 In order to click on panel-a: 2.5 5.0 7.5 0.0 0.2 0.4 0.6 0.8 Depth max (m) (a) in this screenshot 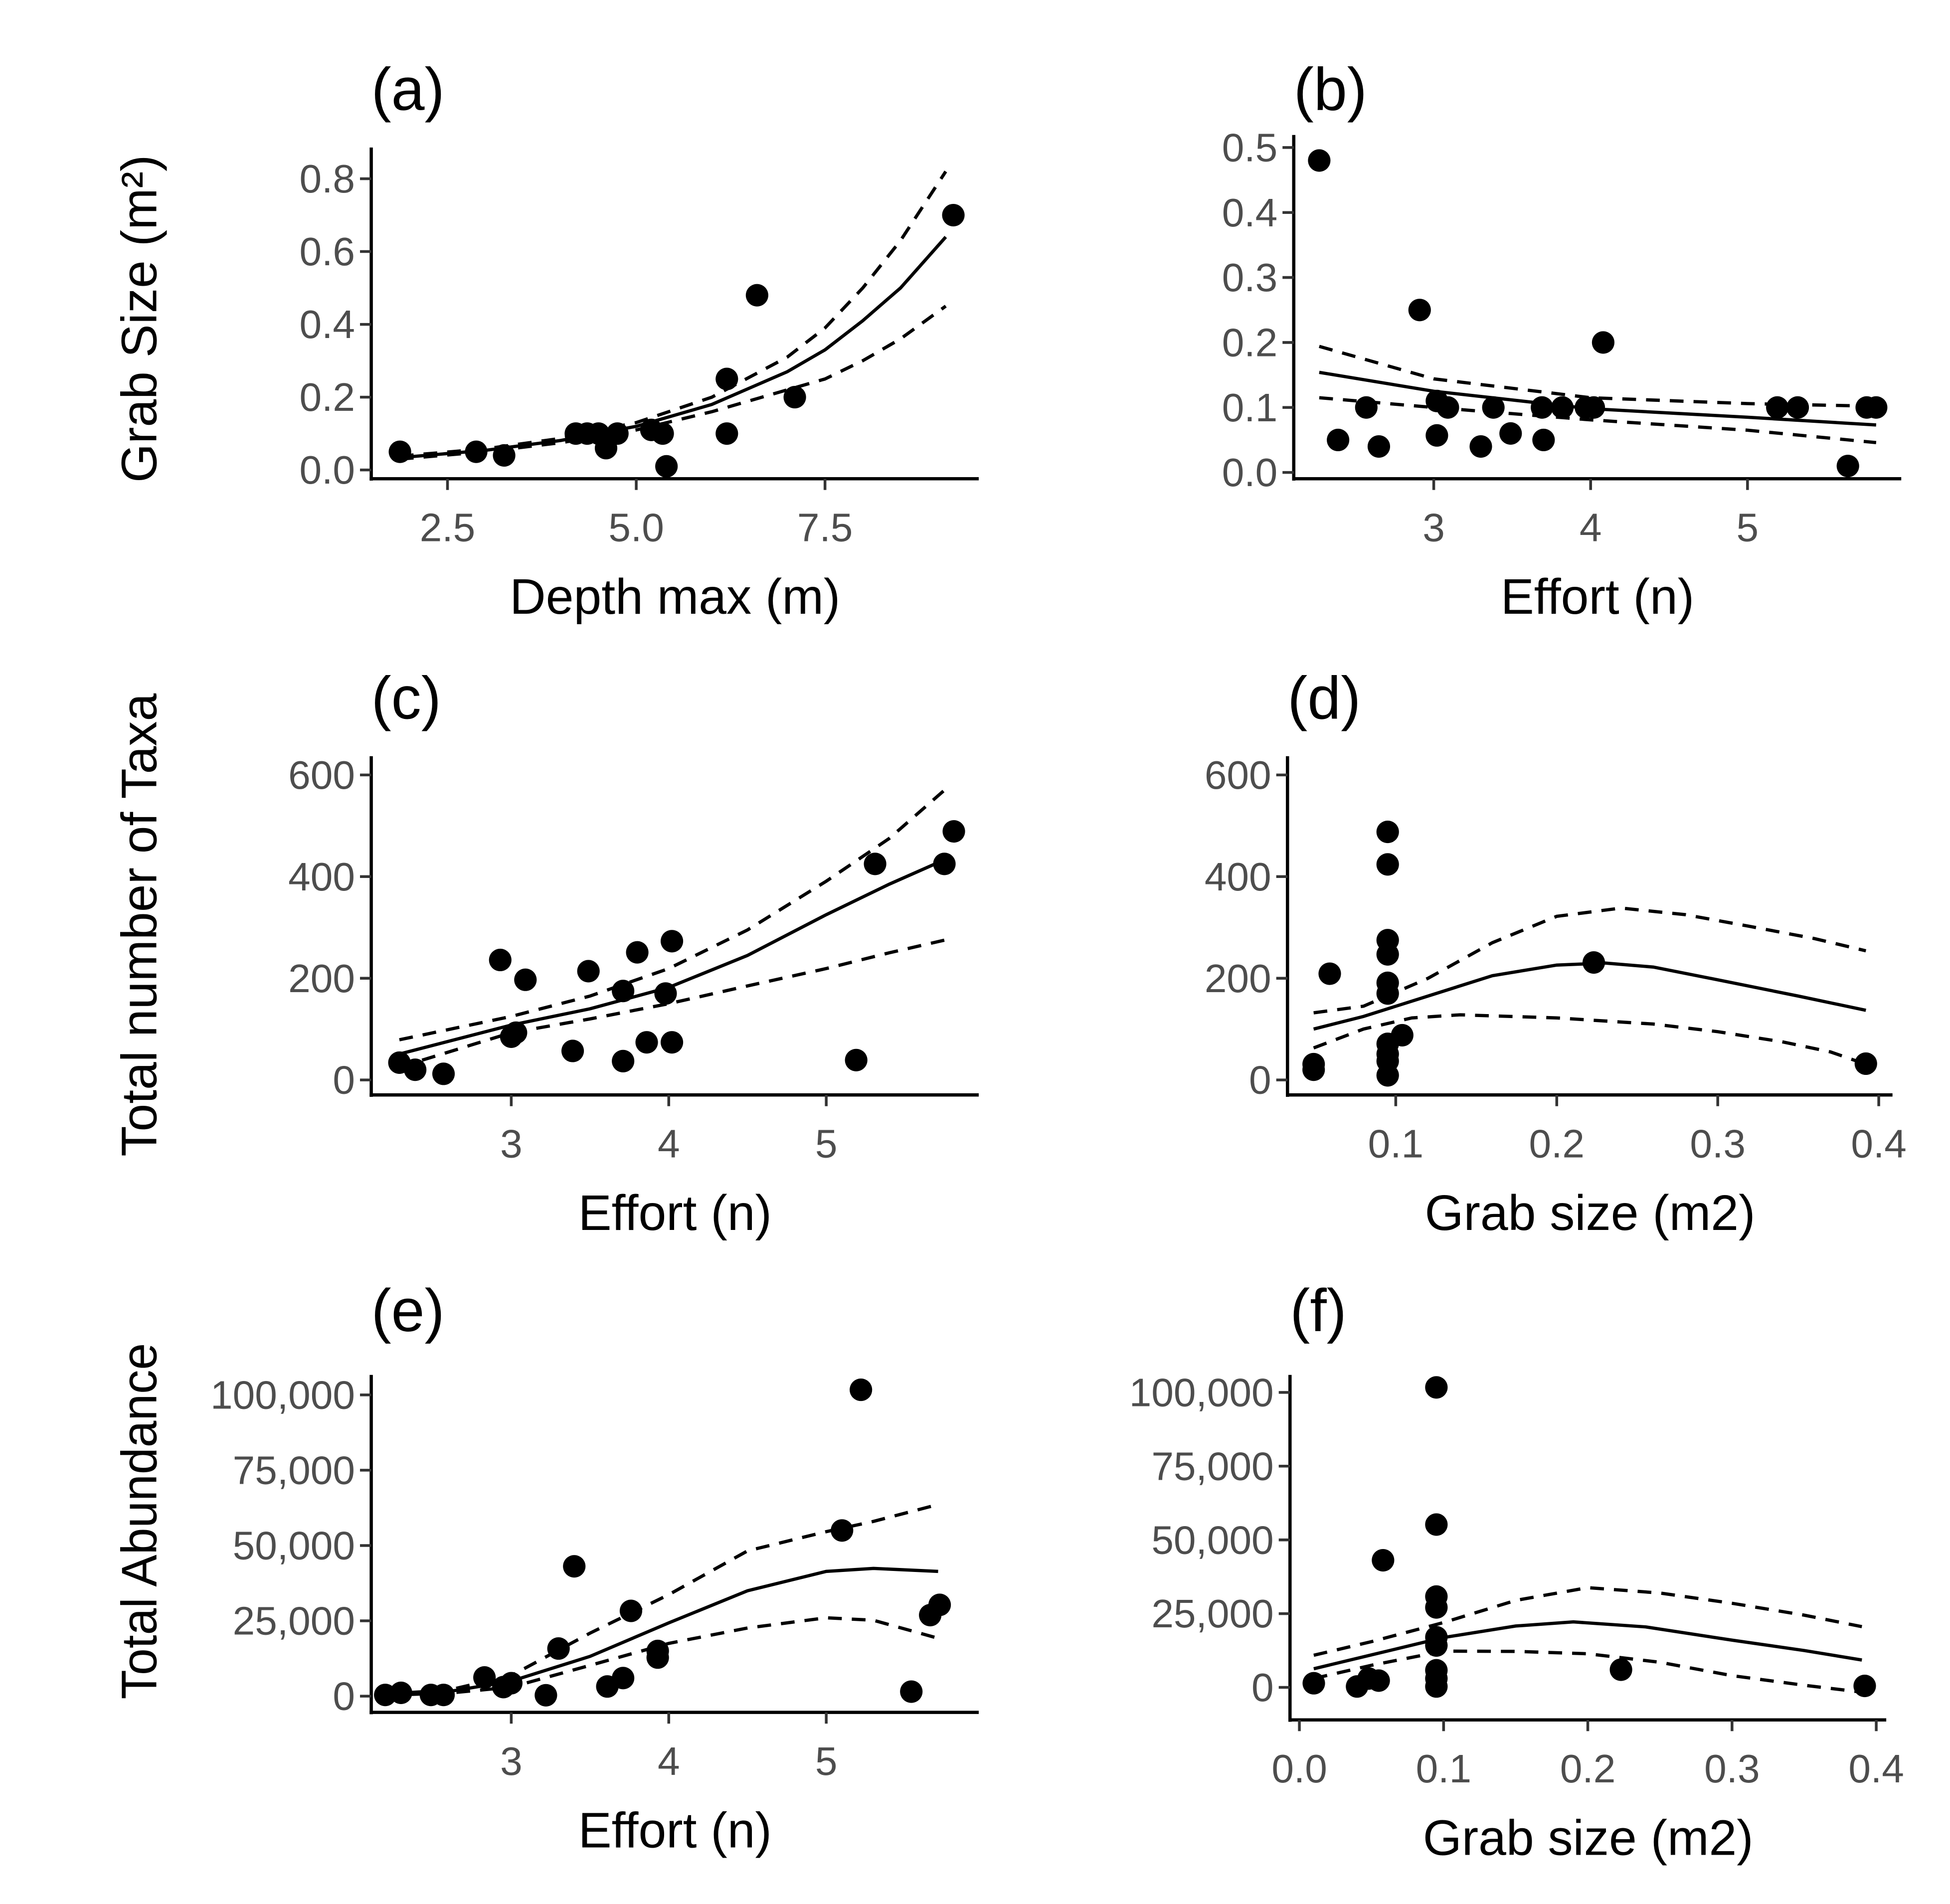, I will do `click(639, 341)`.